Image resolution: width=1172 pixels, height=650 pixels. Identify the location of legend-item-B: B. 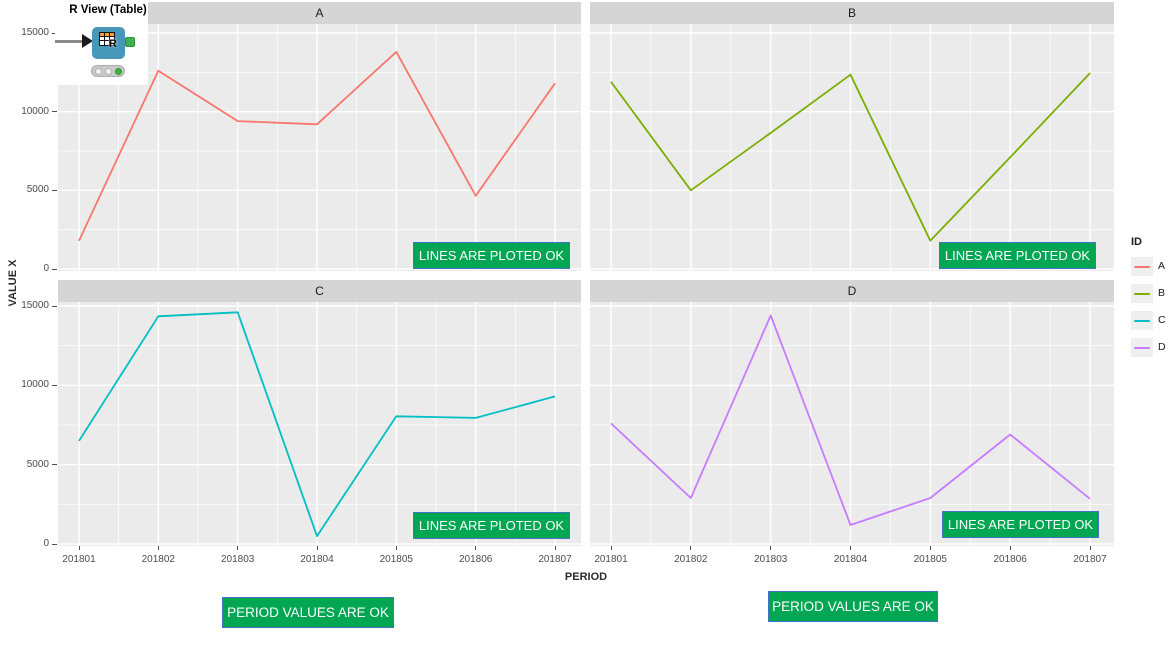
(1151, 293).